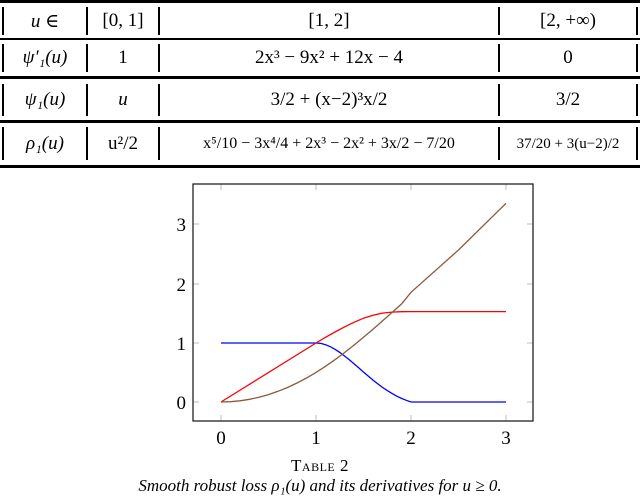 The image size is (640, 502). I want to click on header-interval-1-2: [1, 2], so click(329, 20).